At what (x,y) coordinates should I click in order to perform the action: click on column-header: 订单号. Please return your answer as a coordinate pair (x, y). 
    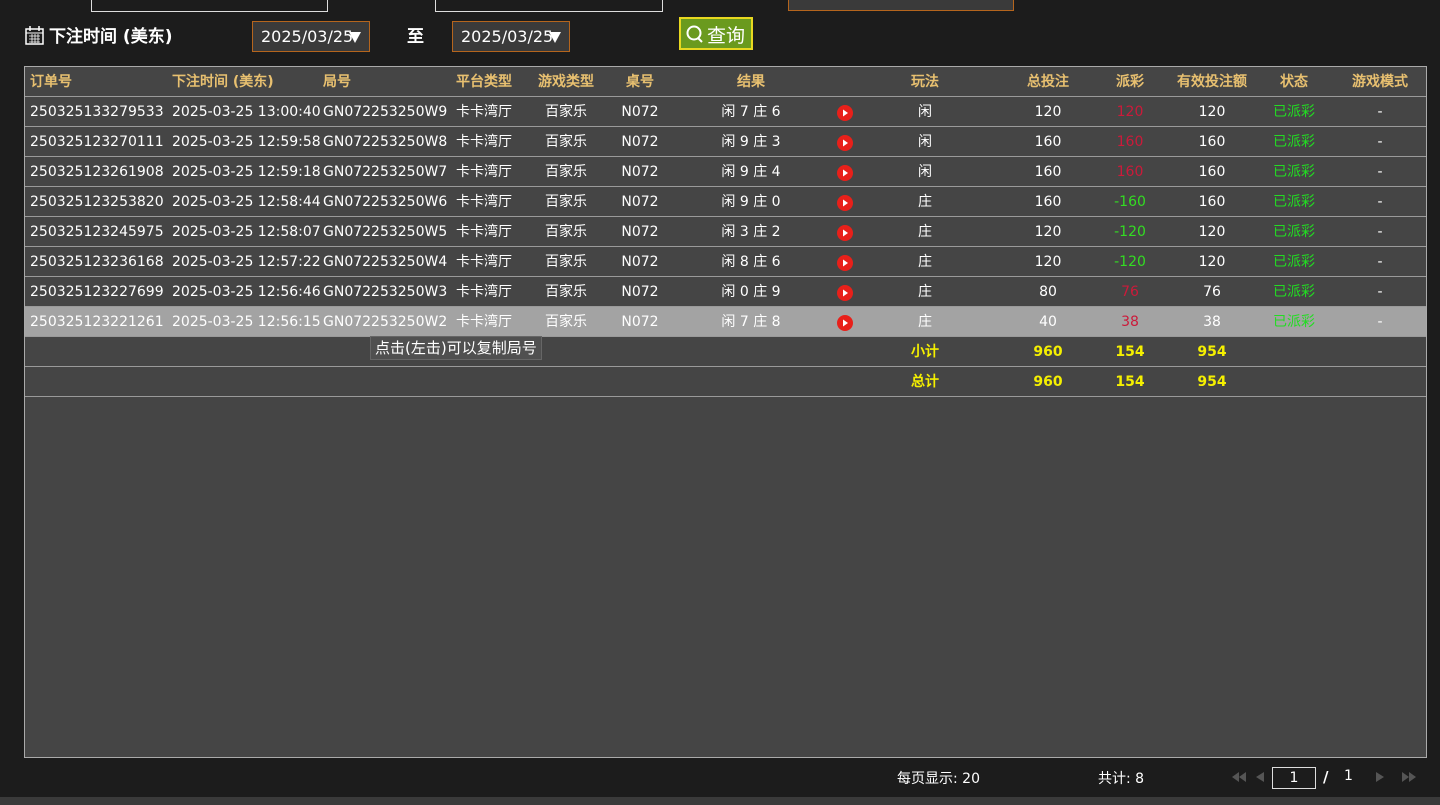
    Looking at the image, I should click on (51, 82).